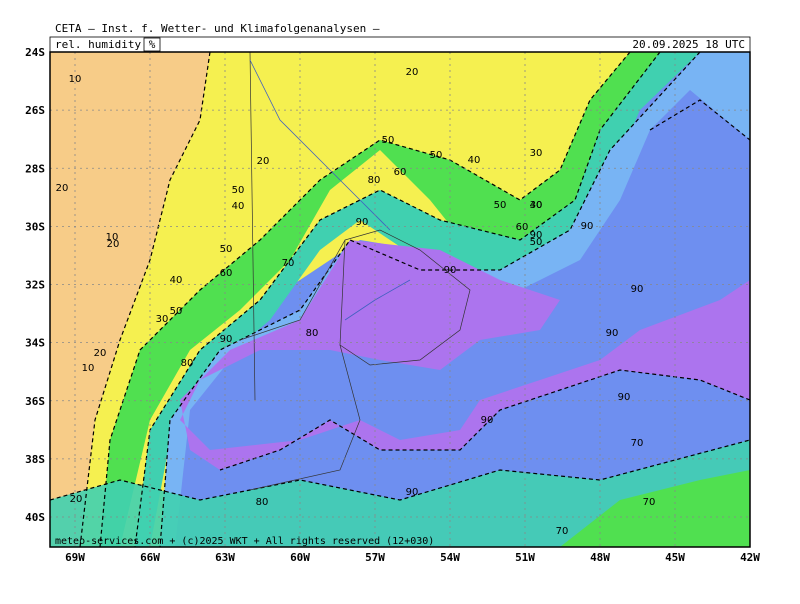 The image size is (800, 604). What do you see at coordinates (525, 557) in the screenshot?
I see `lon-label: 51W` at bounding box center [525, 557].